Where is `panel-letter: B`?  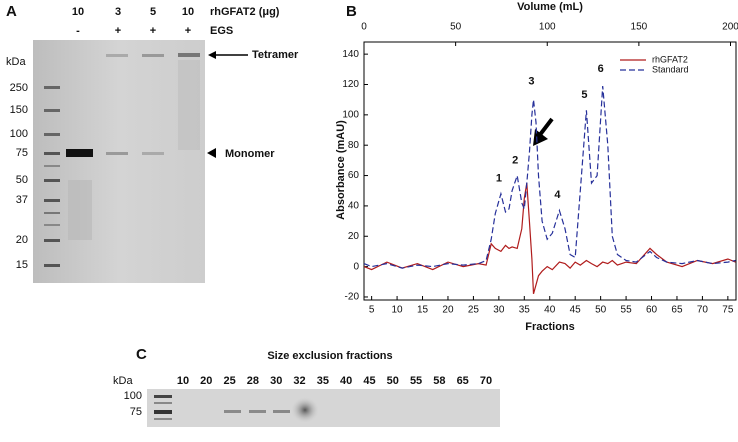 panel-letter: B is located at coordinates (351, 11).